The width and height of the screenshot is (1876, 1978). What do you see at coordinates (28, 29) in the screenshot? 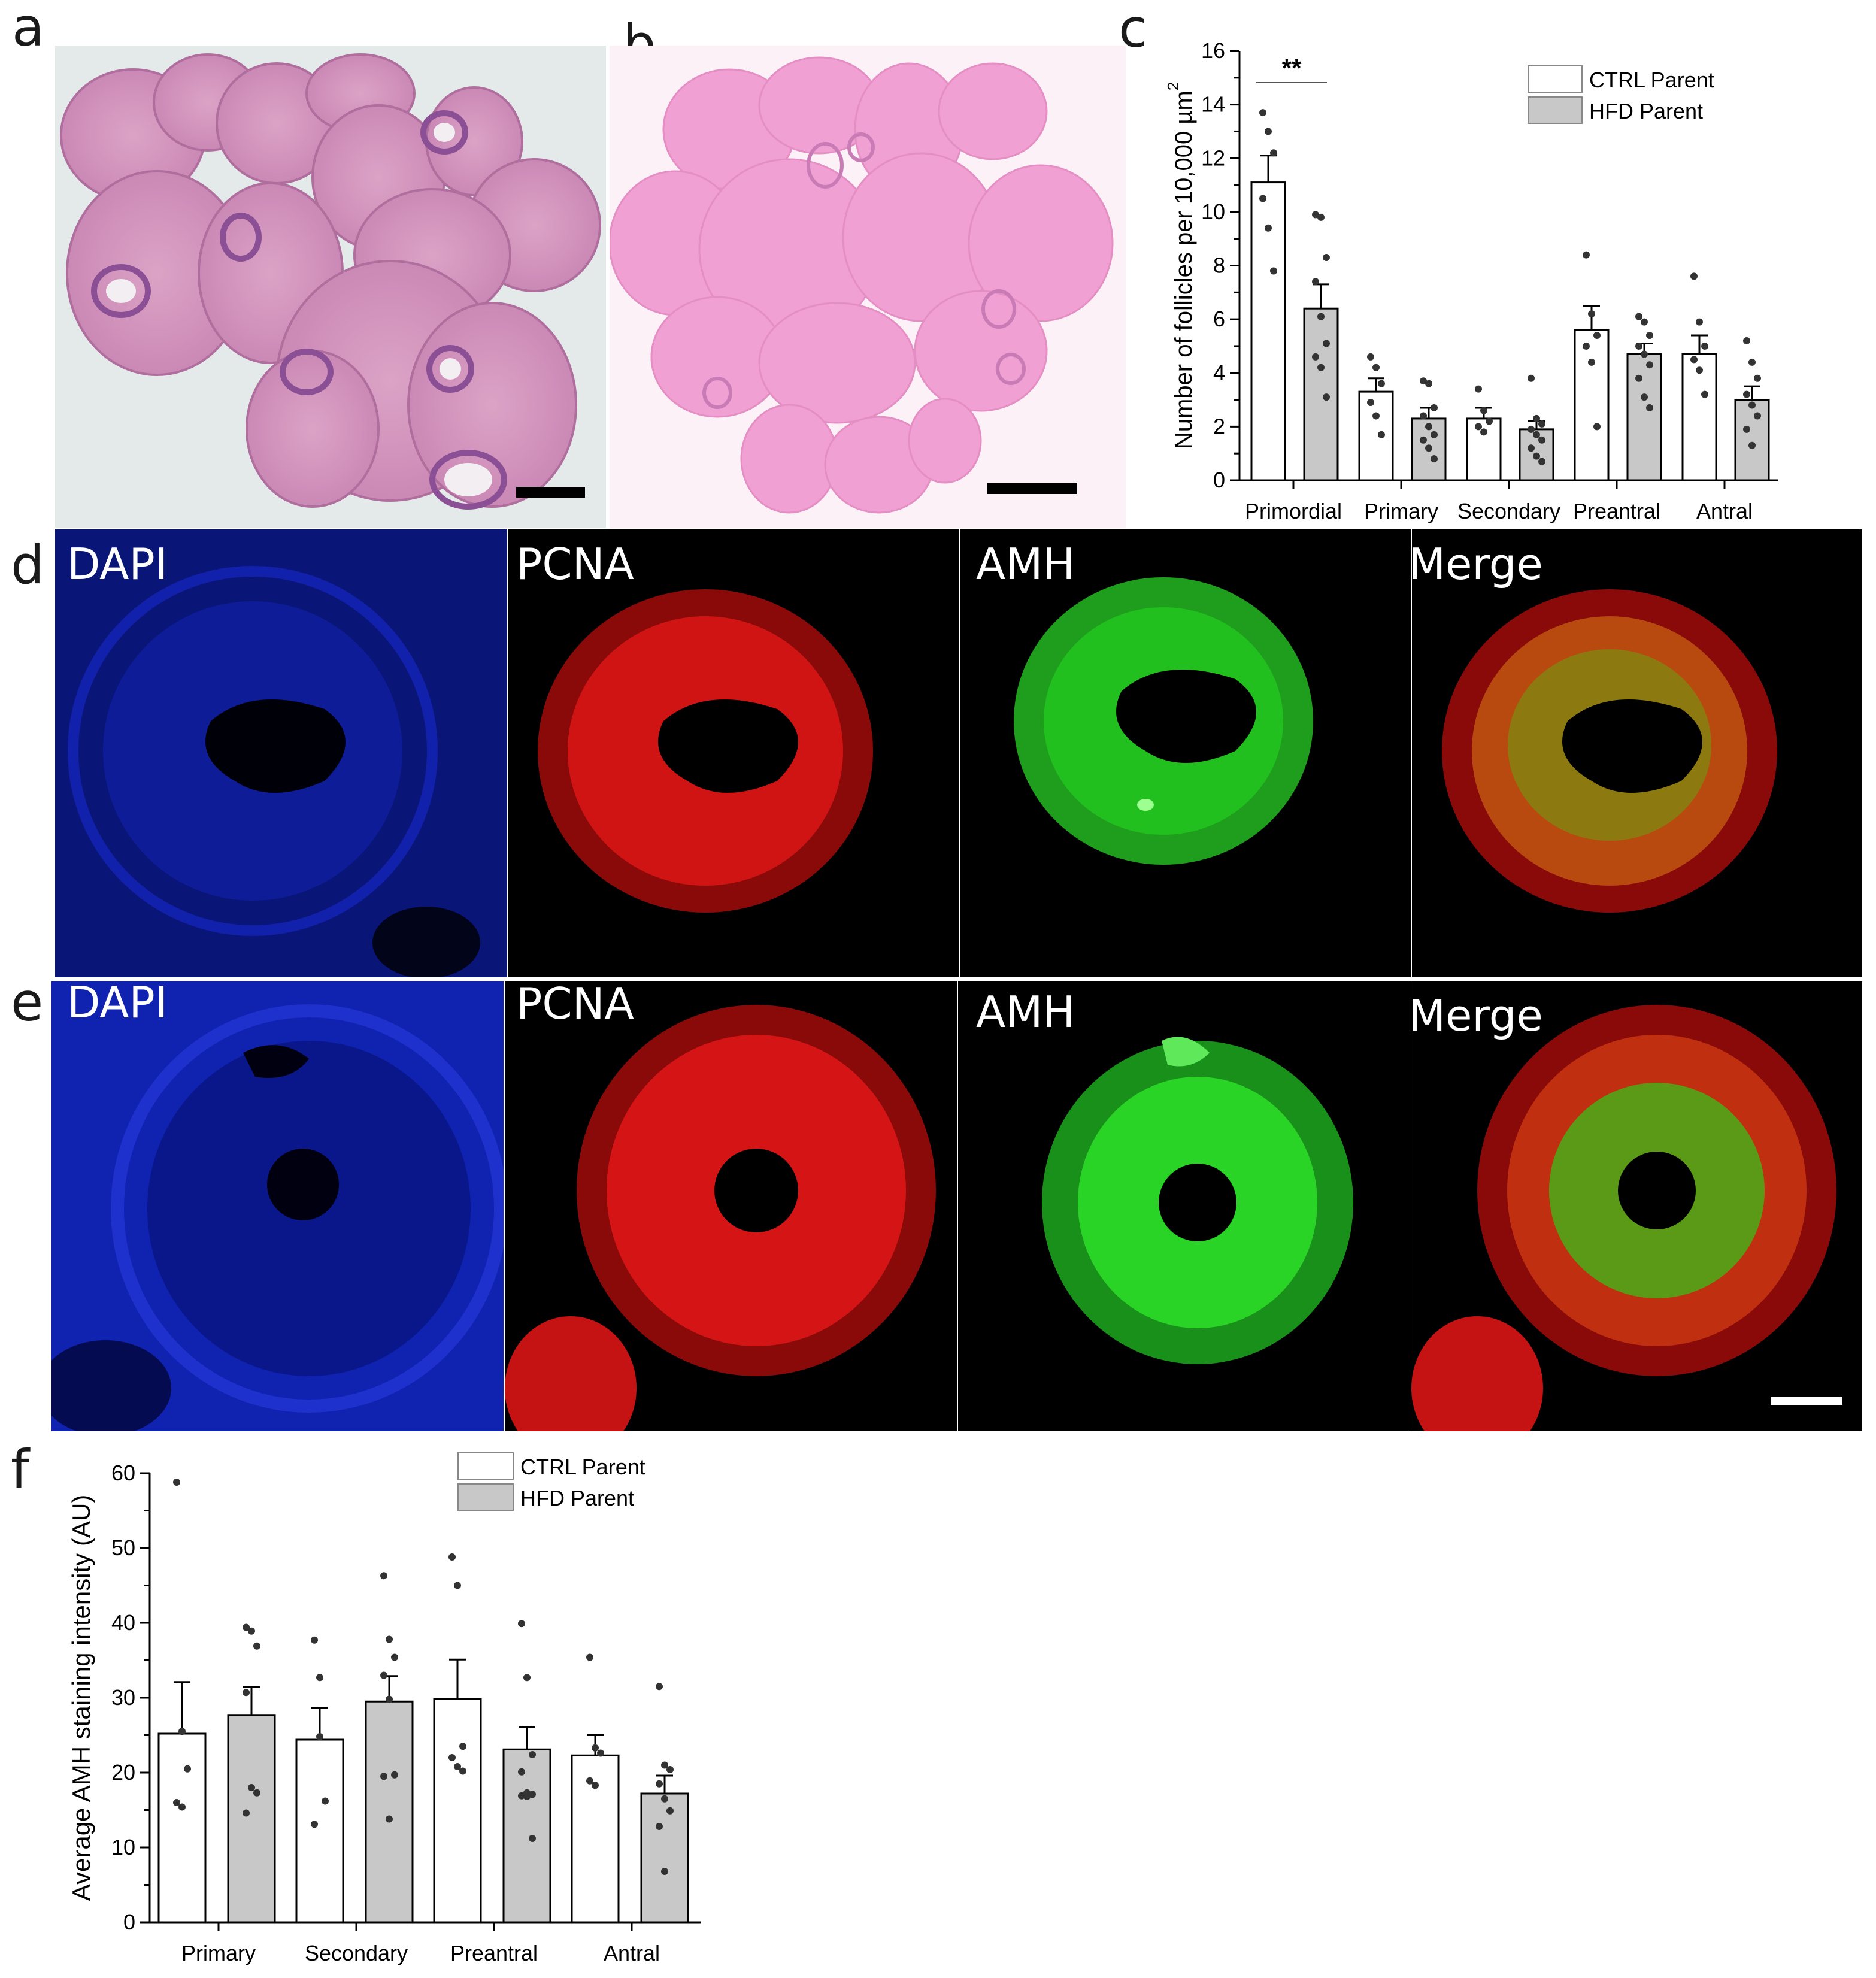
I see `panel-letter-a: a` at bounding box center [28, 29].